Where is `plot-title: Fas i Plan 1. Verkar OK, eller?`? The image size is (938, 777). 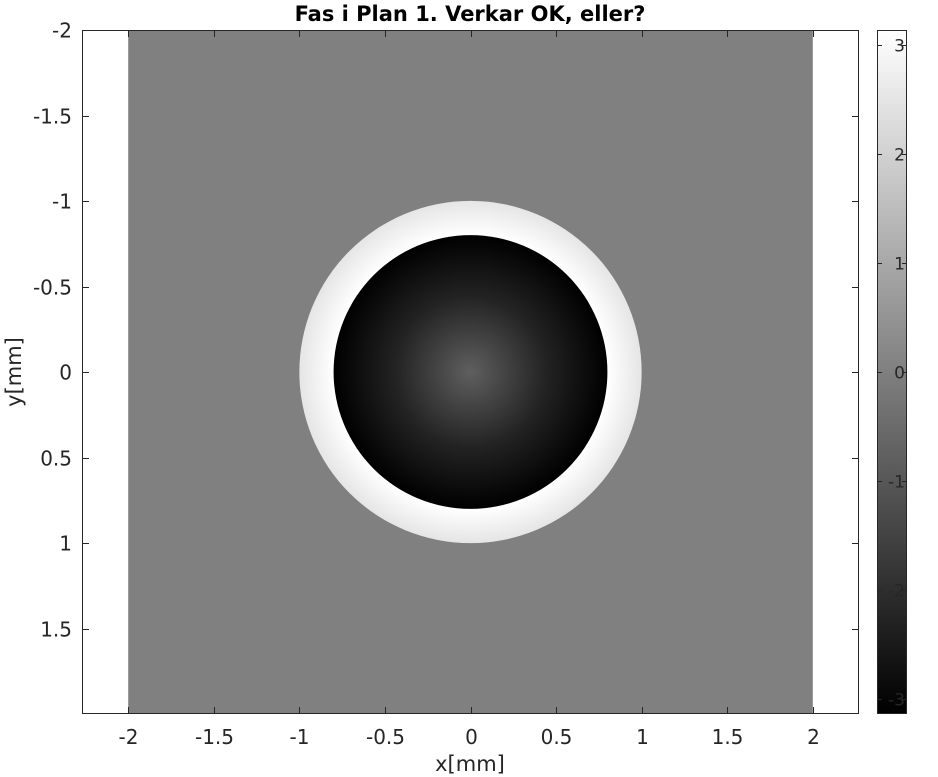
plot-title: Fas i Plan 1. Verkar OK, eller? is located at coordinates (470, 14).